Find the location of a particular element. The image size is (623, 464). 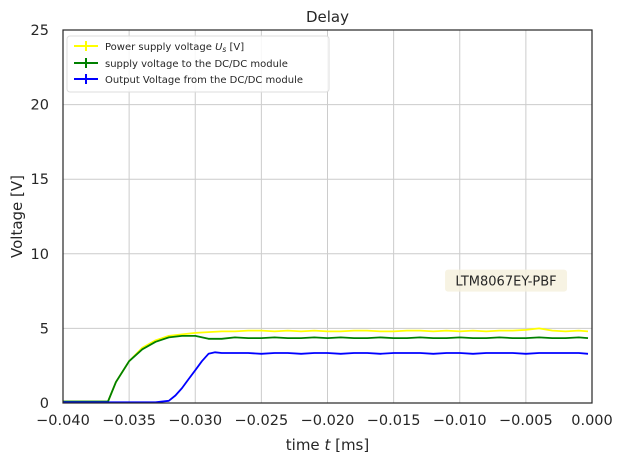

legend-entry-dcdc-output: Output Voltage from the DC/DC module is located at coordinates (188, 80).